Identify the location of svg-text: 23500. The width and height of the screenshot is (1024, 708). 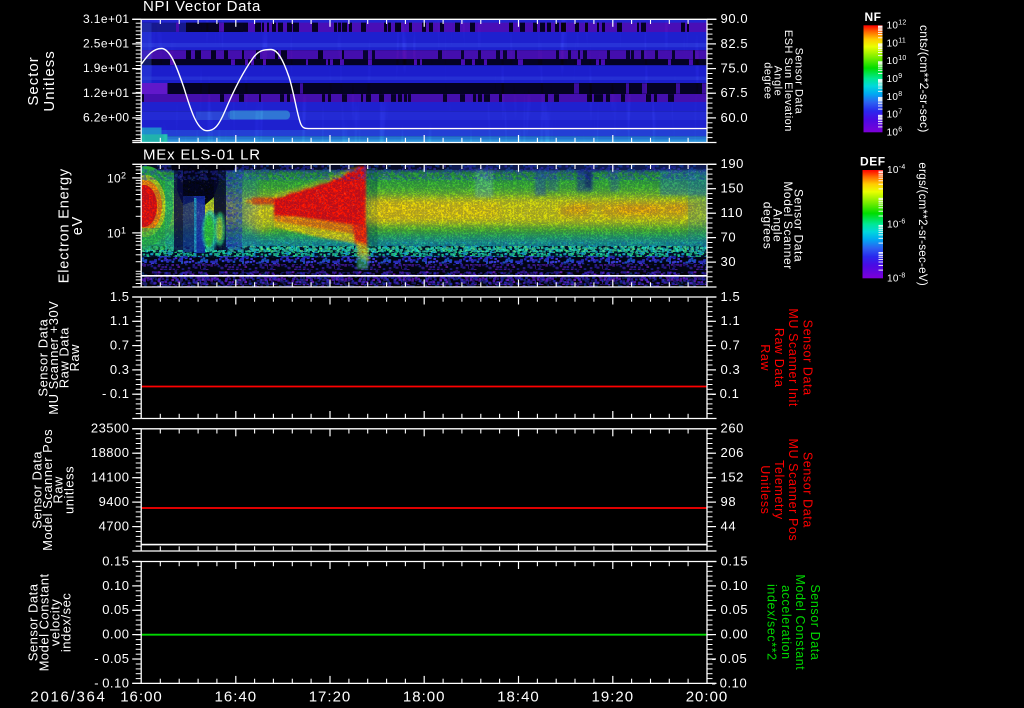
(110, 428).